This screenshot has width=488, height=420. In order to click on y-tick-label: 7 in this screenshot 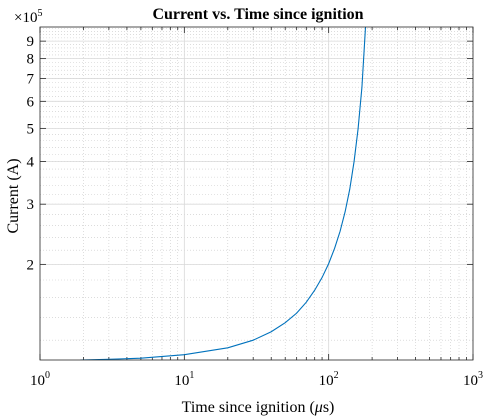, I will do `click(31, 79)`.